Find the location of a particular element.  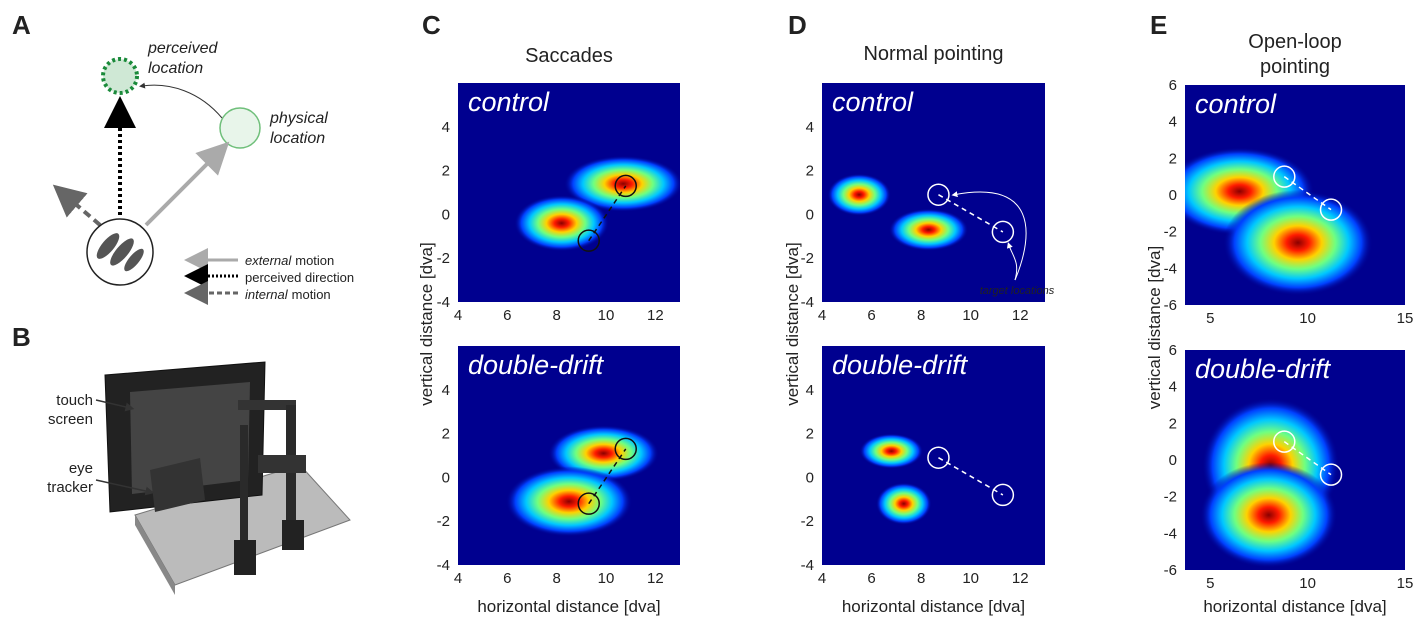

y-axis-label: vertical distance [dva] is located at coordinates (1154, 327).